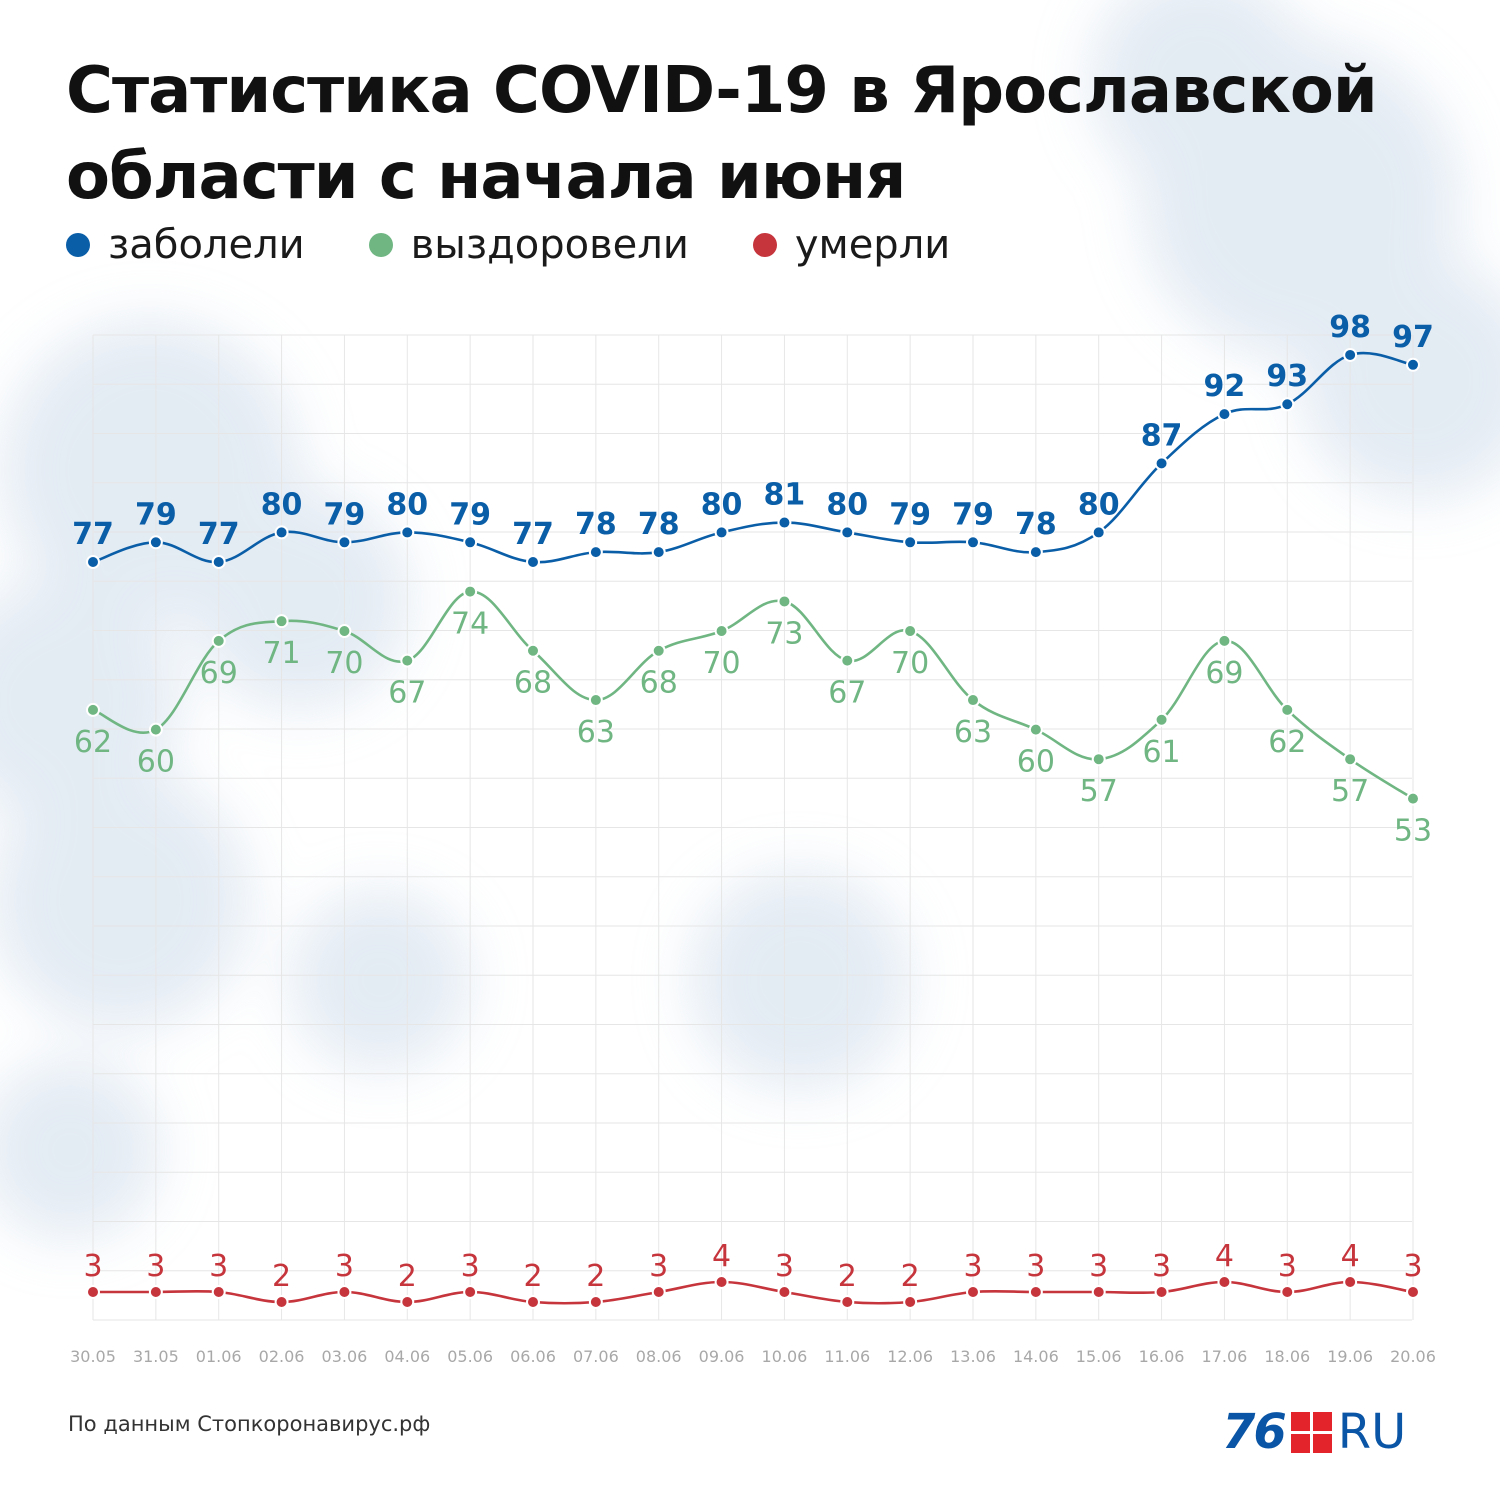 The height and width of the screenshot is (1500, 1500). What do you see at coordinates (407, 1356) in the screenshot?
I see `x-tick-label: 04.06` at bounding box center [407, 1356].